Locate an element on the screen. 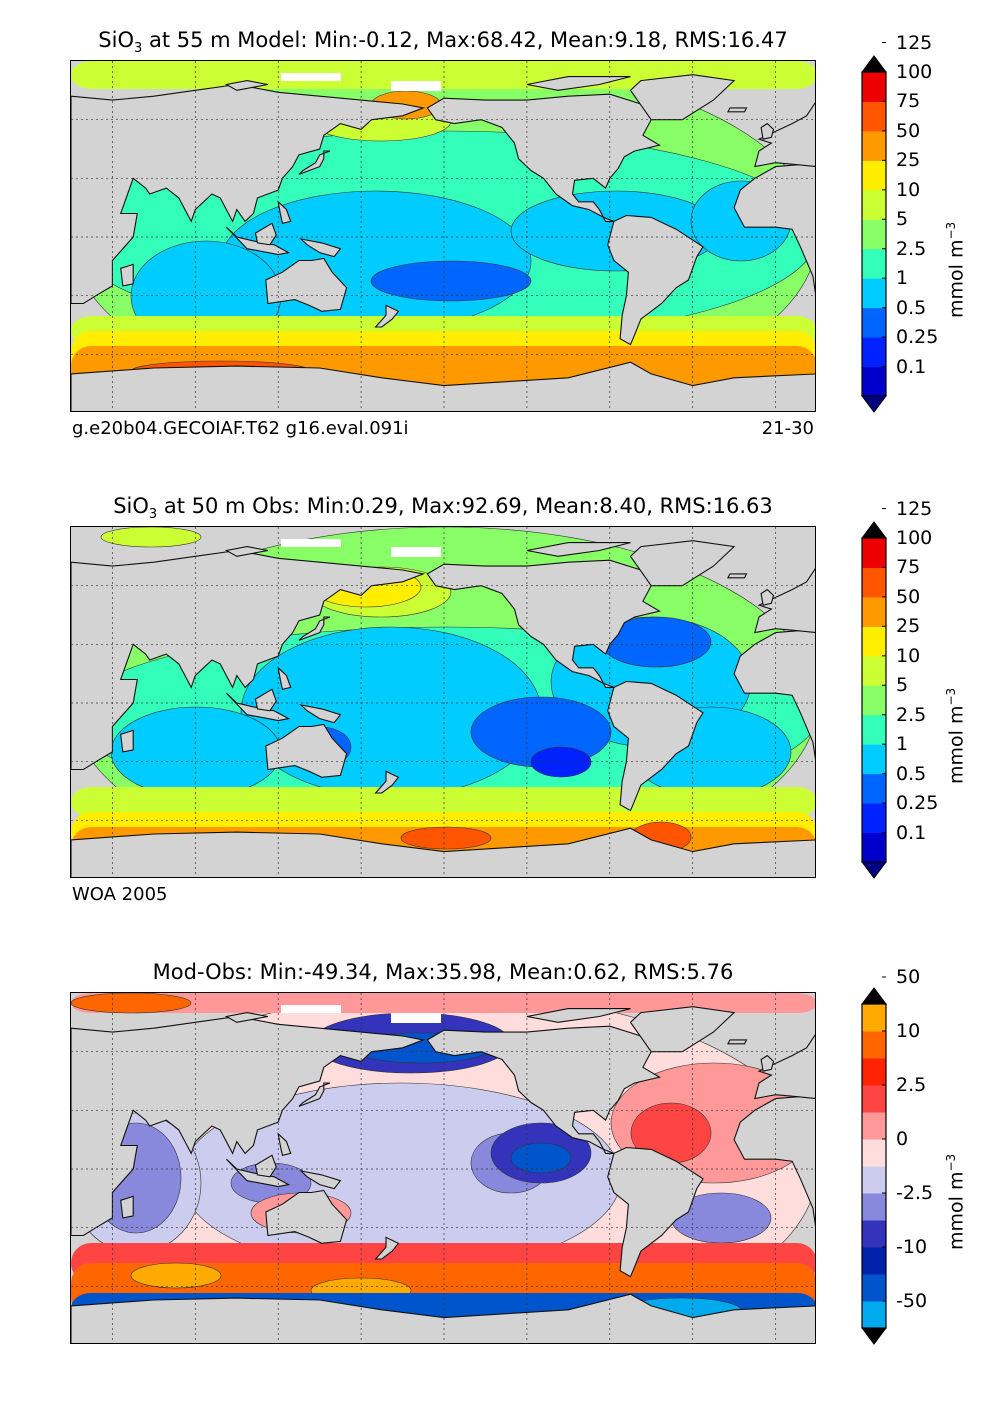 This screenshot has width=1004, height=1420. colorbar-tick-label: 10 is located at coordinates (908, 655).